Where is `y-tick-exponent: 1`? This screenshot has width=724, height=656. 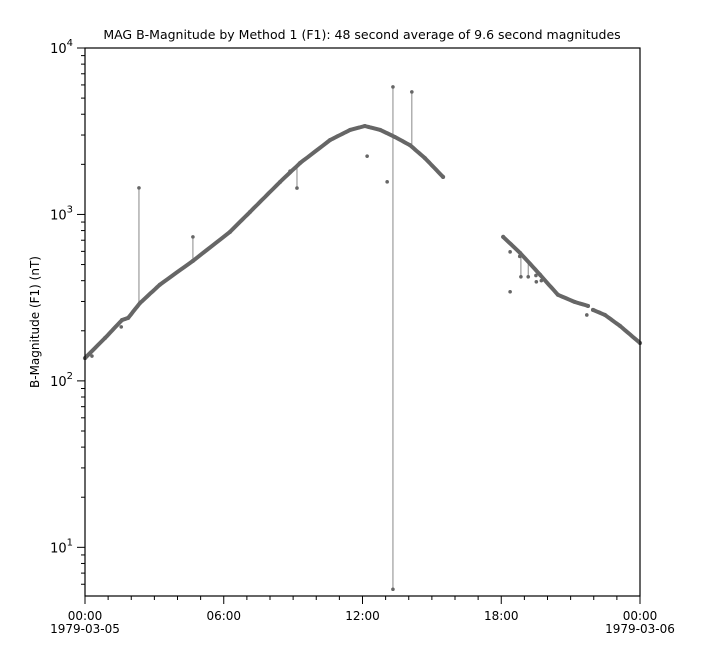
y-tick-exponent: 1 is located at coordinates (70, 542).